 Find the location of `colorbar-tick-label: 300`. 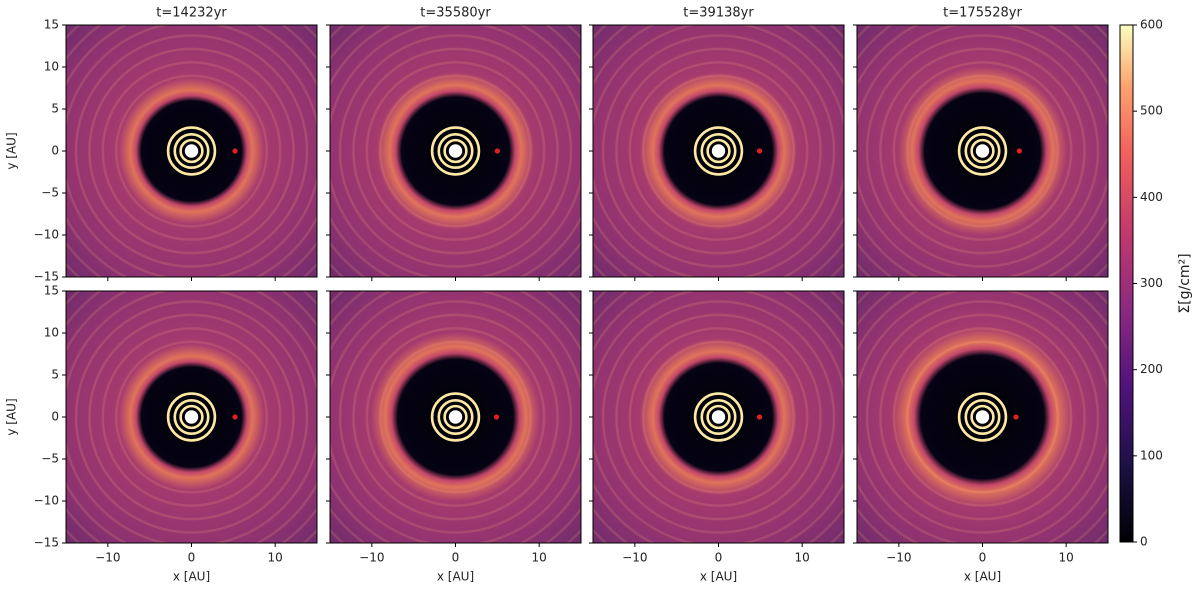

colorbar-tick-label: 300 is located at coordinates (1151, 283).